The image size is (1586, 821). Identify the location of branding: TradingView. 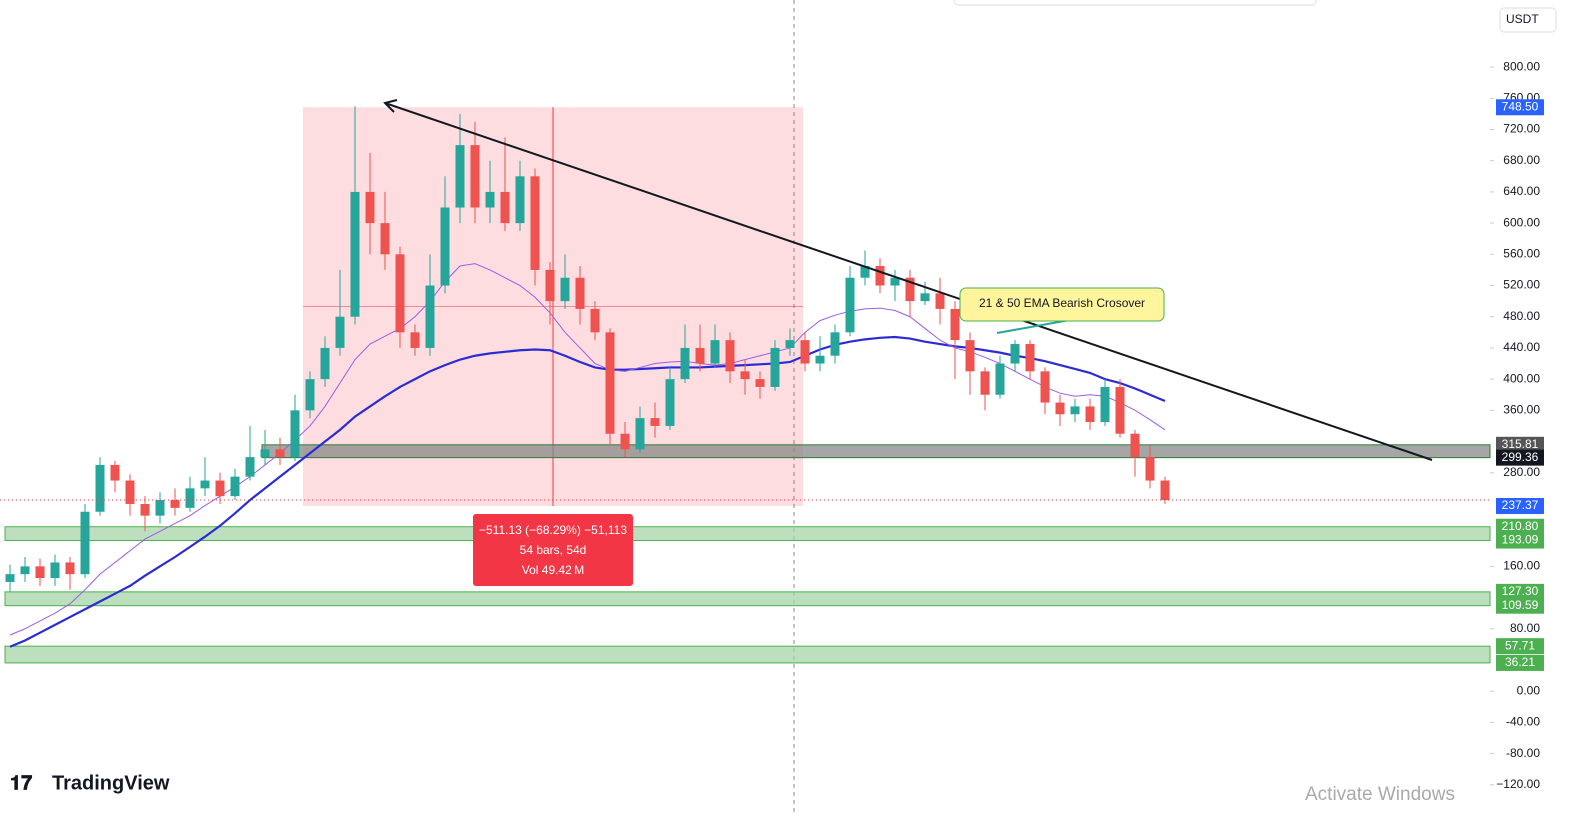
(111, 783).